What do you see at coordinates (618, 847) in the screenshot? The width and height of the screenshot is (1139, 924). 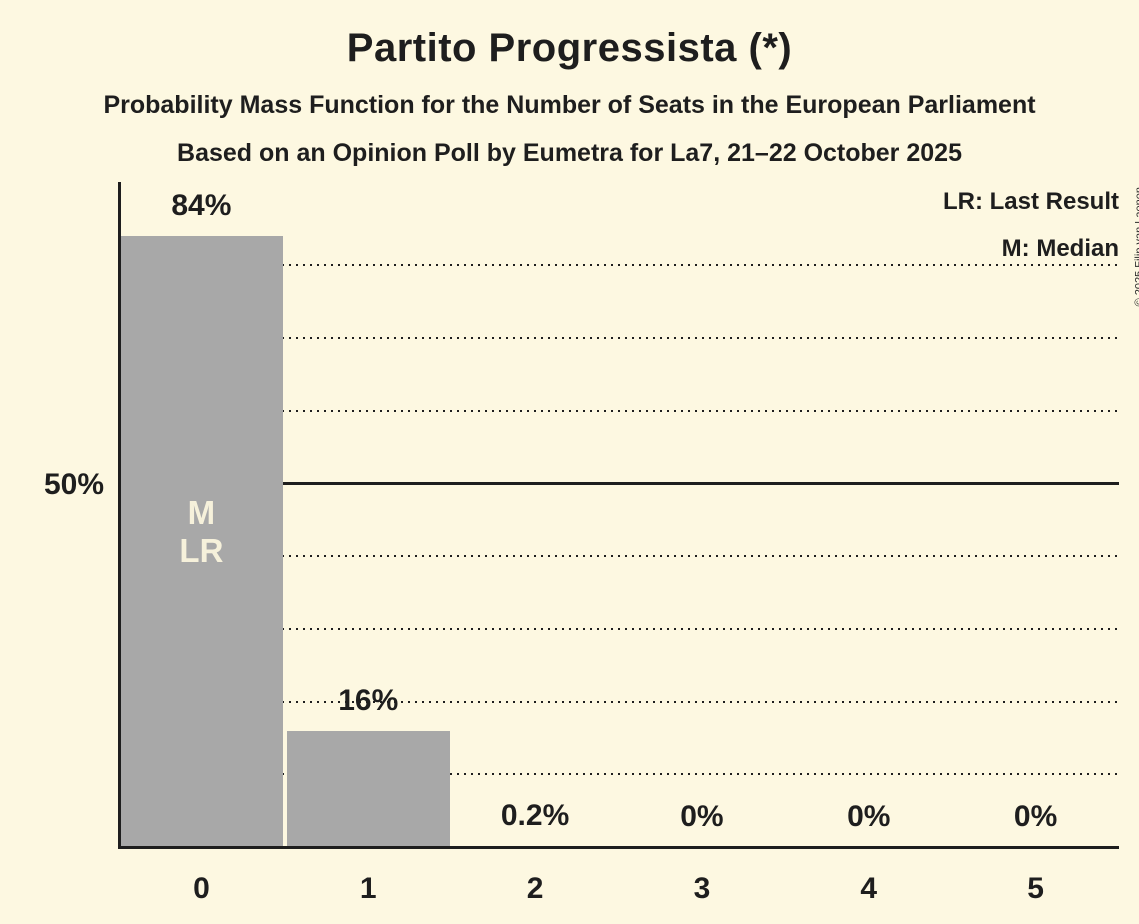 I see `x-axis` at bounding box center [618, 847].